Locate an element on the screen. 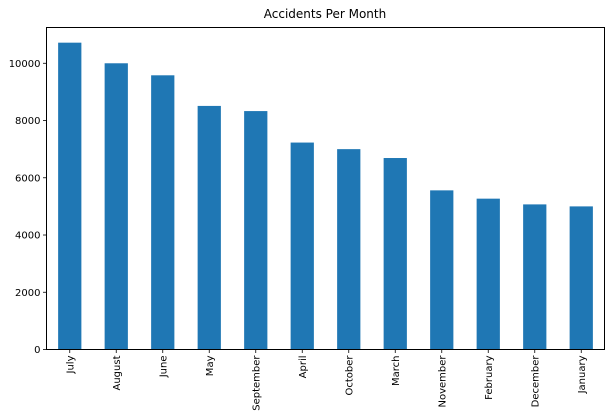 This screenshot has width=611, height=418. y-axis: 0 2000 4000 6000 8000 10000 is located at coordinates (28, 207).